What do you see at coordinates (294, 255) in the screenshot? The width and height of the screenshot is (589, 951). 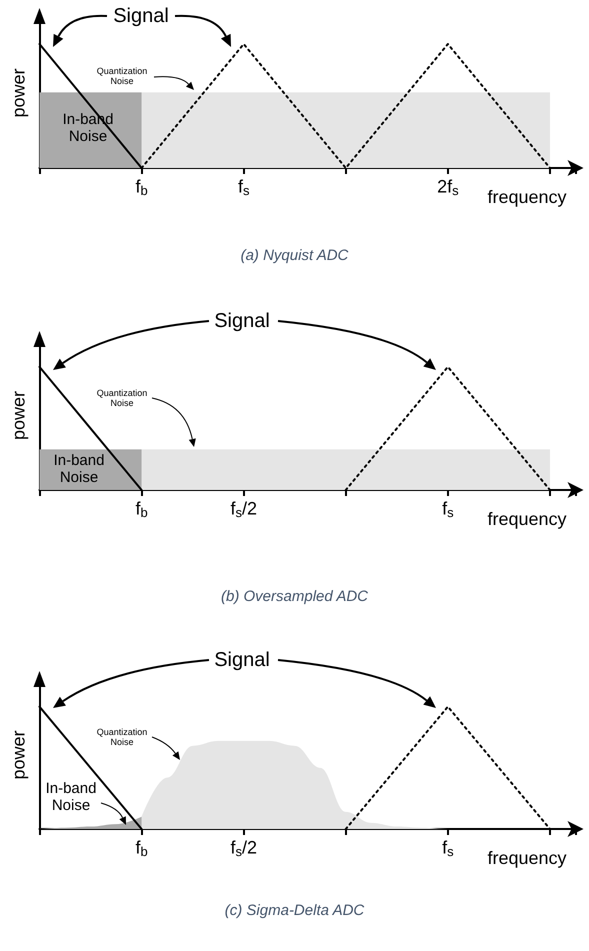 I see `text: (a) Nyquist ADC` at bounding box center [294, 255].